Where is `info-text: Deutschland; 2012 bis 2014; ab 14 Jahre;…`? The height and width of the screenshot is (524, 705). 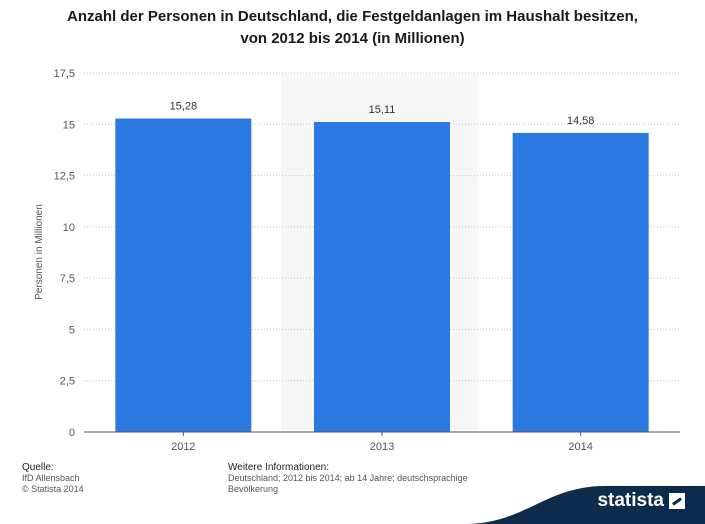 info-text: Deutschland; 2012 bis 2014; ab 14 Jahre;… is located at coordinates (348, 483).